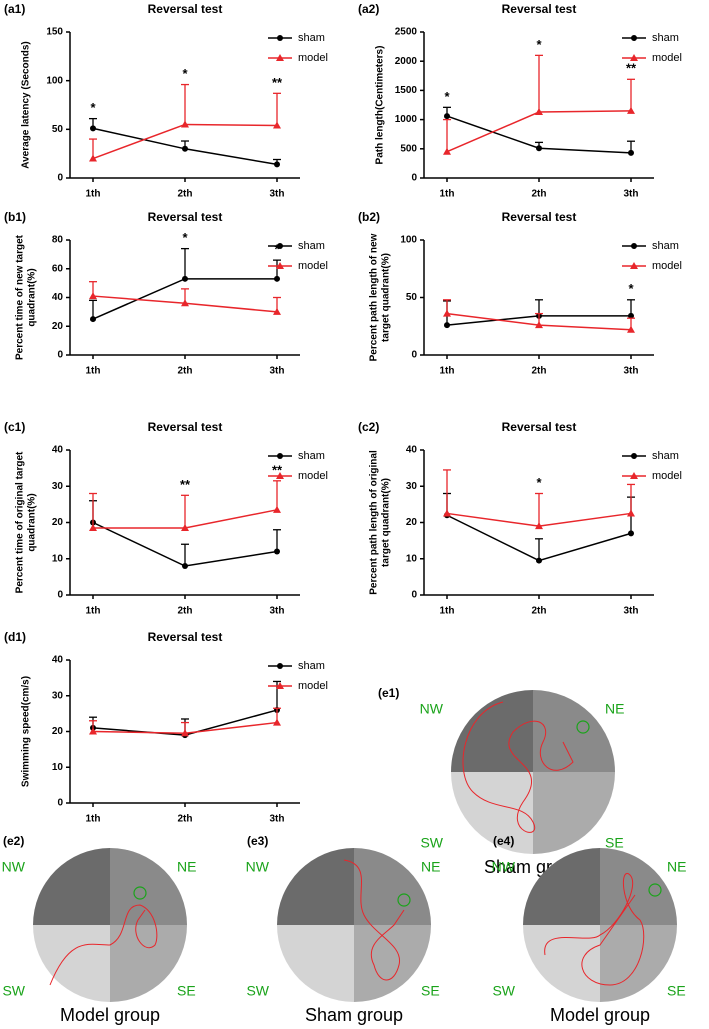 Image resolution: width=709 pixels, height=1029 pixels. Describe the element at coordinates (380, 105) in the screenshot. I see `y-axis-label: Path length(Centimeters)` at that location.